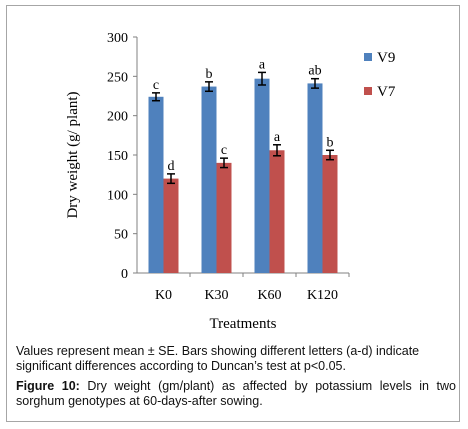 The width and height of the screenshot is (468, 429). Describe the element at coordinates (224, 217) in the screenshot. I see `bar-V7-K30` at that location.